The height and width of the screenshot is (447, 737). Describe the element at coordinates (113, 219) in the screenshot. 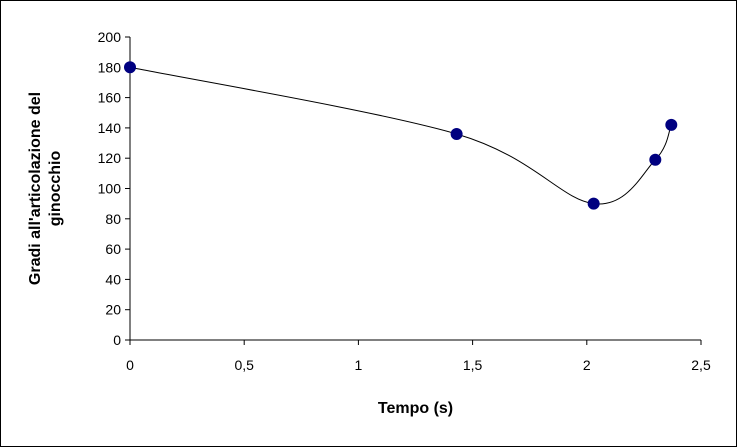

I see `y-tick-label: 80` at that location.